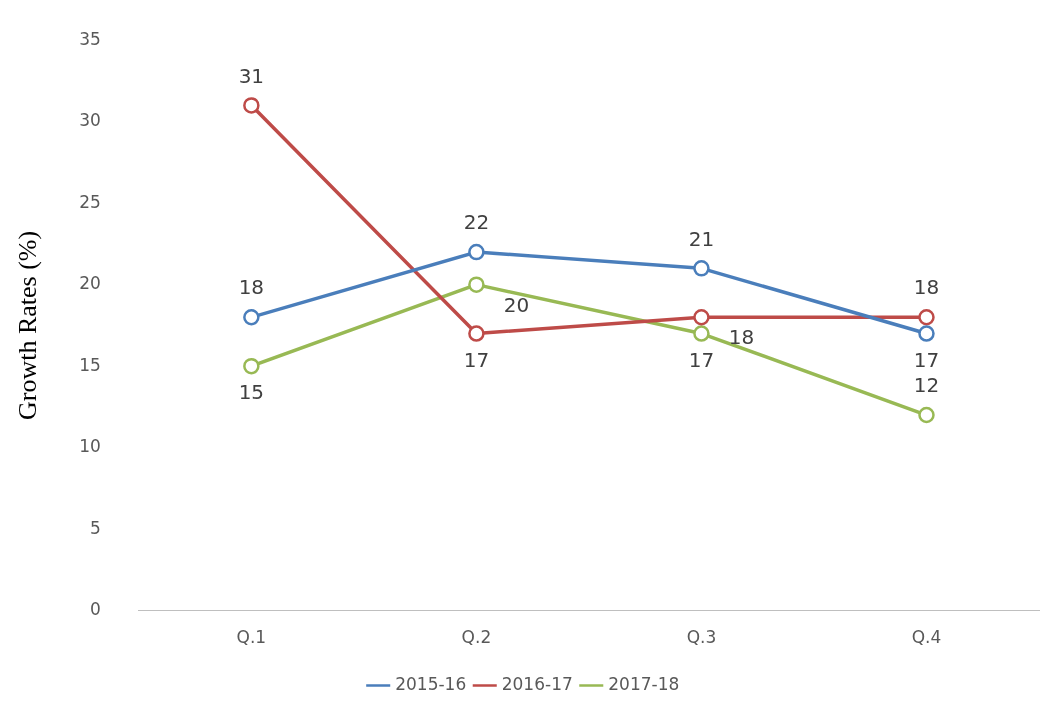 The width and height of the screenshot is (1059, 709). What do you see at coordinates (28, 325) in the screenshot?
I see `y-axis-title: Growth Rates (%)` at bounding box center [28, 325].